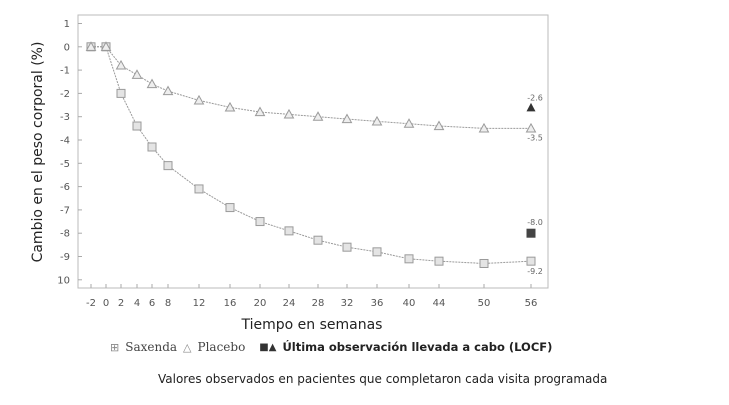 Image resolution: width=729 pixels, height=405 pixels. I want to click on x-tick-label: 16, so click(230, 303).